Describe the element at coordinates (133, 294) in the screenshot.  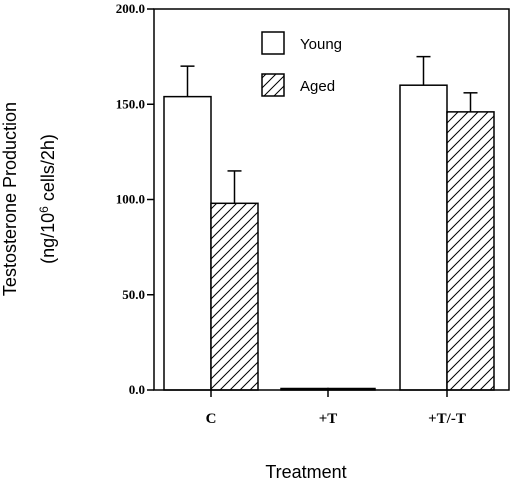
I see `y-tick-label: 50.0` at that location.